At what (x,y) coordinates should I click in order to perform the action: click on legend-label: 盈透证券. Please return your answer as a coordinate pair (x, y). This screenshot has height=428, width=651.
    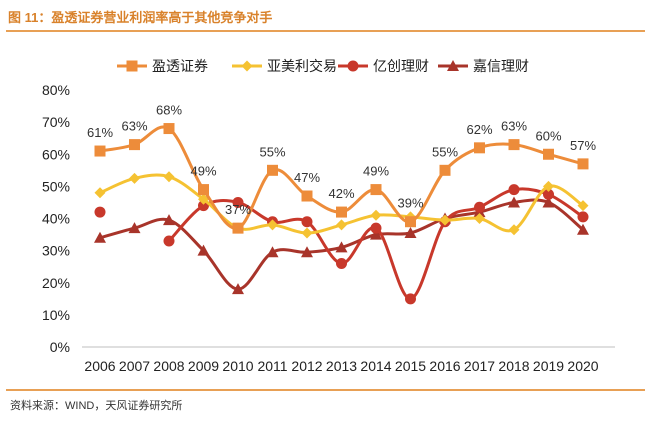
    Looking at the image, I should click on (180, 66).